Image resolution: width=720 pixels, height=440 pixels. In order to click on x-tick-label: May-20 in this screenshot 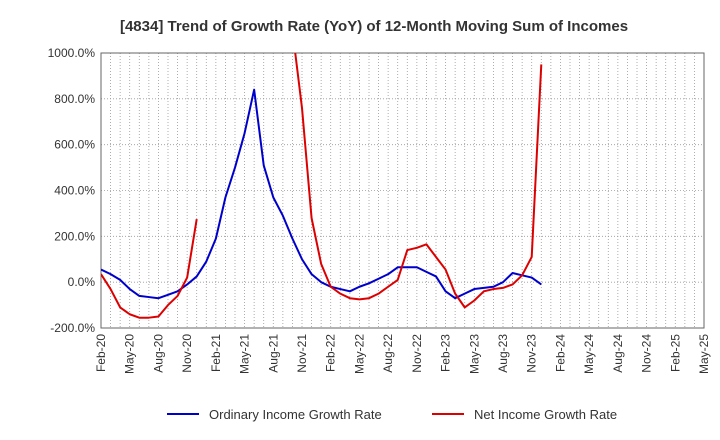, I will do `click(130, 354)`.